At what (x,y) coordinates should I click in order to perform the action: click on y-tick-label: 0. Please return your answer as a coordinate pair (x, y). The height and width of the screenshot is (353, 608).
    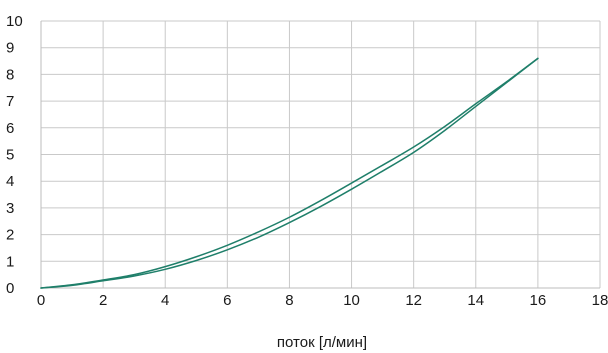
    Looking at the image, I should click on (10, 288).